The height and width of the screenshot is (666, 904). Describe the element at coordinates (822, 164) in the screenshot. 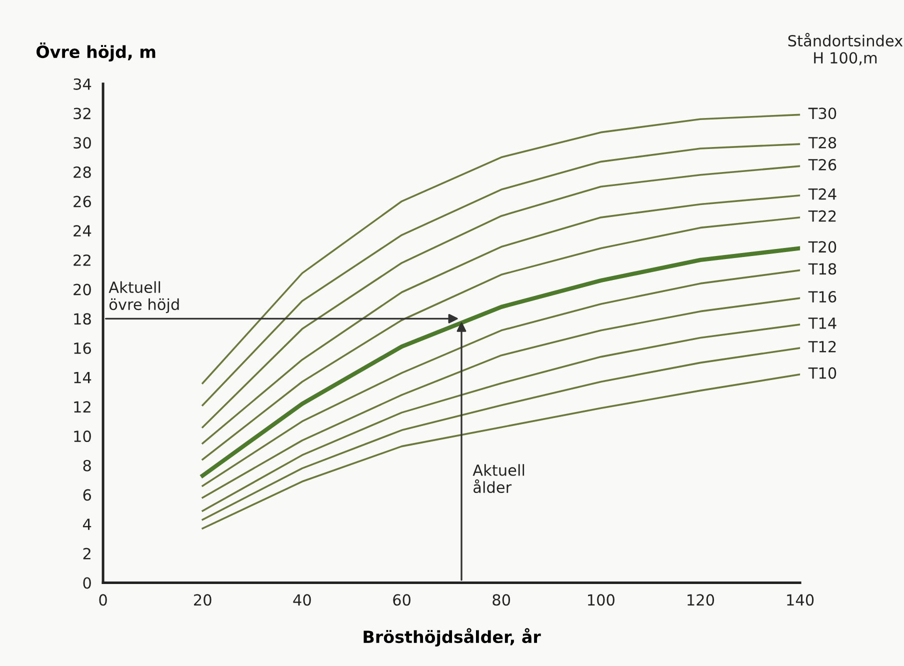

I see `series-label: T26` at that location.